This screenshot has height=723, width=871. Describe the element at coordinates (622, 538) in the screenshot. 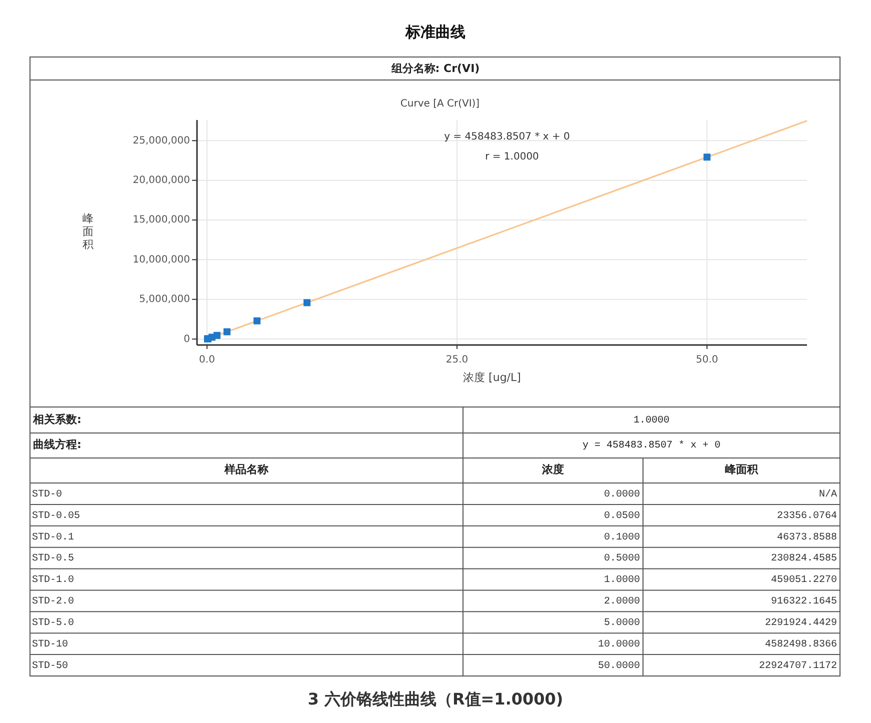

I see `text: 0.1000` at that location.